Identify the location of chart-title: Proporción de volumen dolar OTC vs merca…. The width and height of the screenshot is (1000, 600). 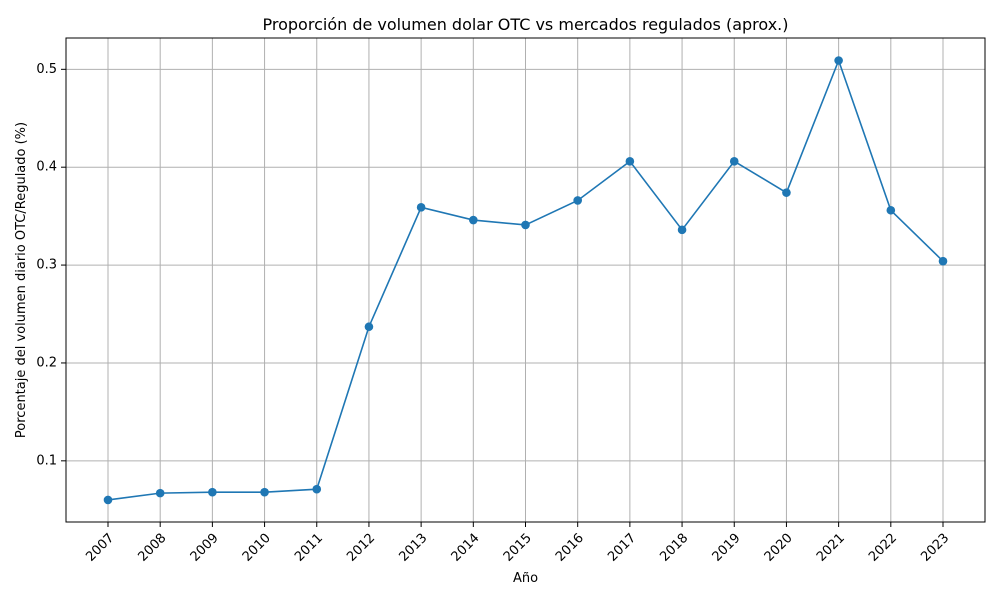
(526, 24).